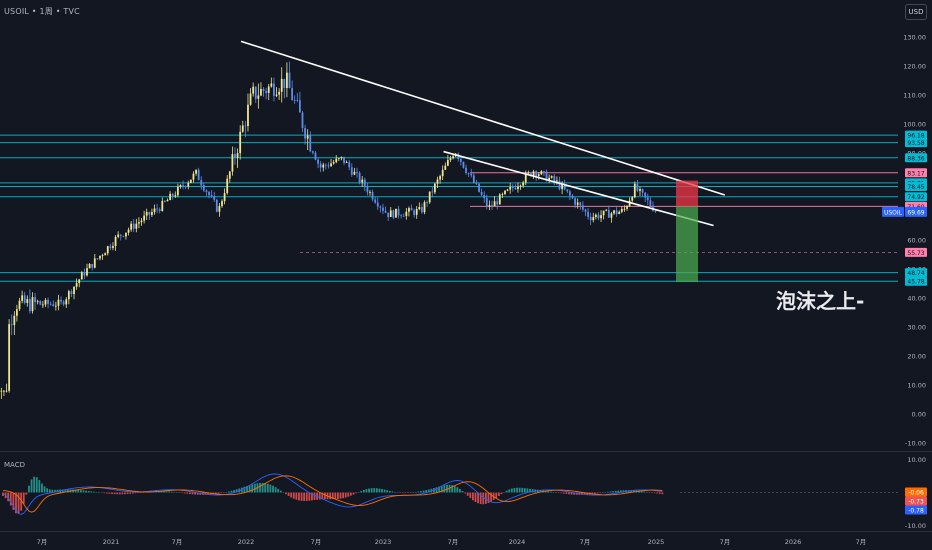 This screenshot has height=550, width=932. What do you see at coordinates (916, 493) in the screenshot?
I see `macd-value-label: -0.06` at bounding box center [916, 493].